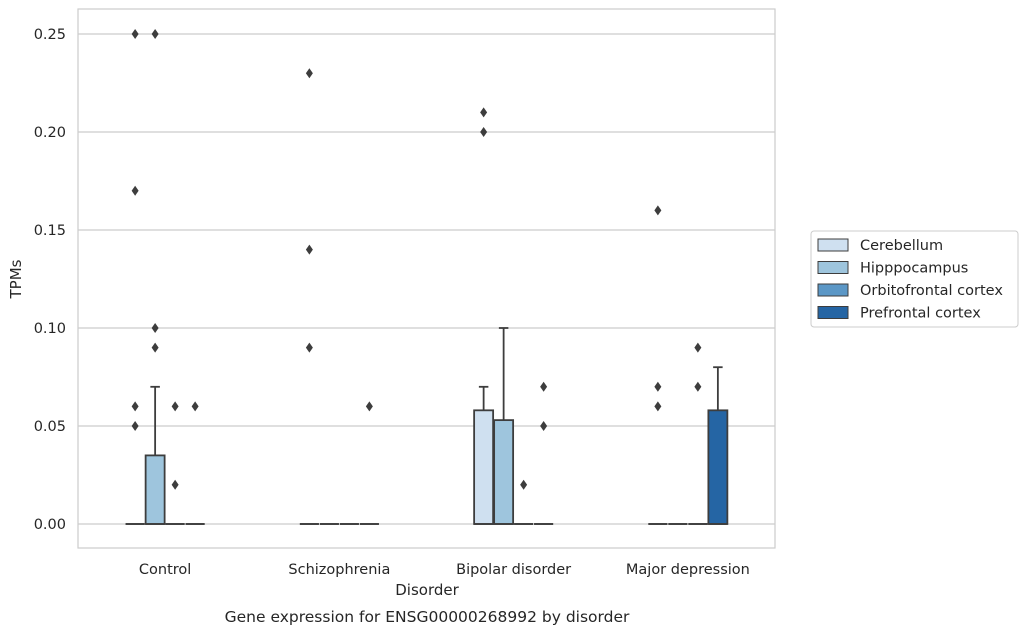 This screenshot has width=1028, height=634. Describe the element at coordinates (50, 231) in the screenshot. I see `y-tick-label: 0.15` at that location.